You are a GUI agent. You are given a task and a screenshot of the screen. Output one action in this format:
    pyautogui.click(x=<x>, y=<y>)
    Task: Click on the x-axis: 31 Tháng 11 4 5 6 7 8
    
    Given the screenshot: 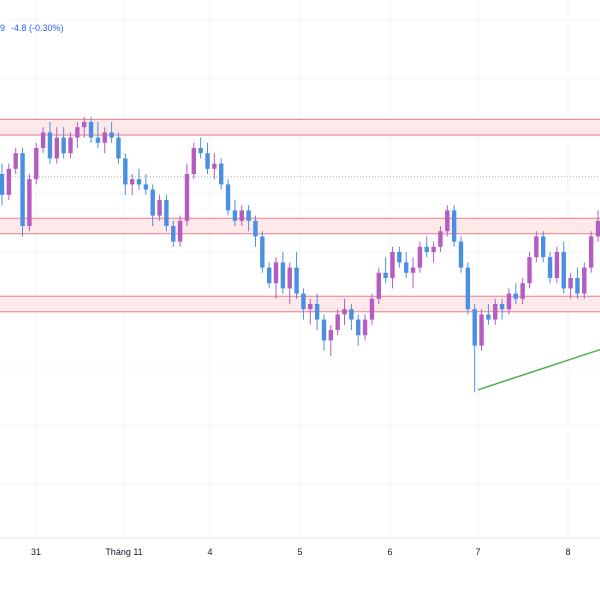 What is the action you would take?
    pyautogui.click(x=300, y=547)
    